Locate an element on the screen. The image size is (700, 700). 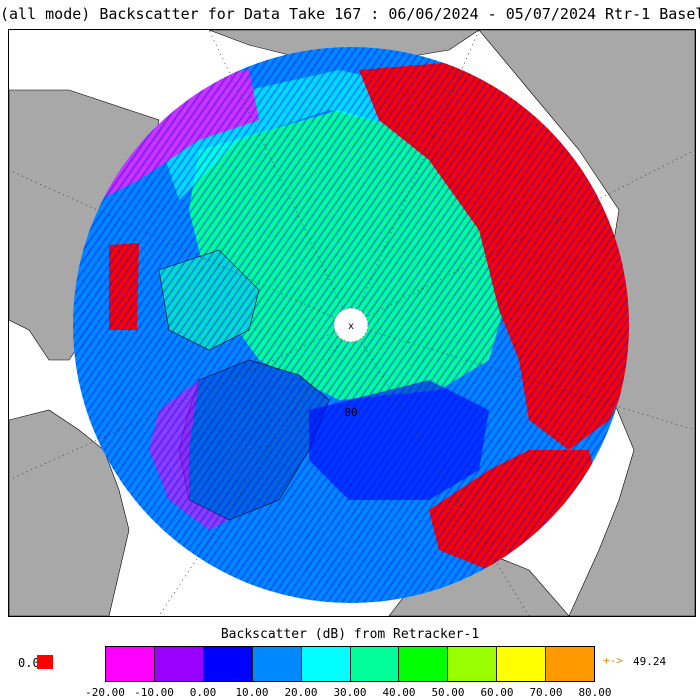
colorbar-title: Backscatter (dB) from Retracker-1 is located at coordinates (350, 634).